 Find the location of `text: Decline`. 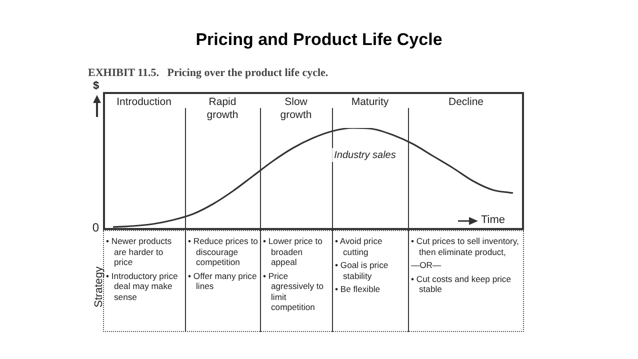

text: Decline is located at coordinates (466, 102).